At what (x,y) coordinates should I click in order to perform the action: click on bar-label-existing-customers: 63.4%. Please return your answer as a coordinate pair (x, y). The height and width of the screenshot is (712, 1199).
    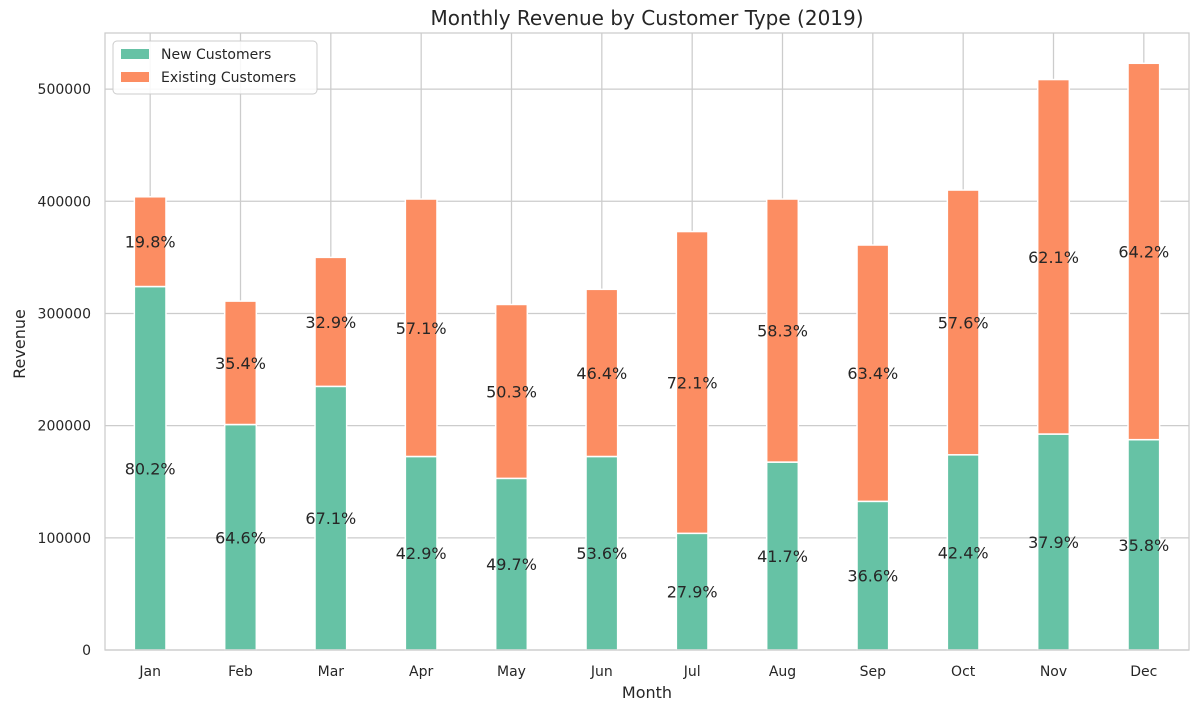
    Looking at the image, I should click on (872, 373).